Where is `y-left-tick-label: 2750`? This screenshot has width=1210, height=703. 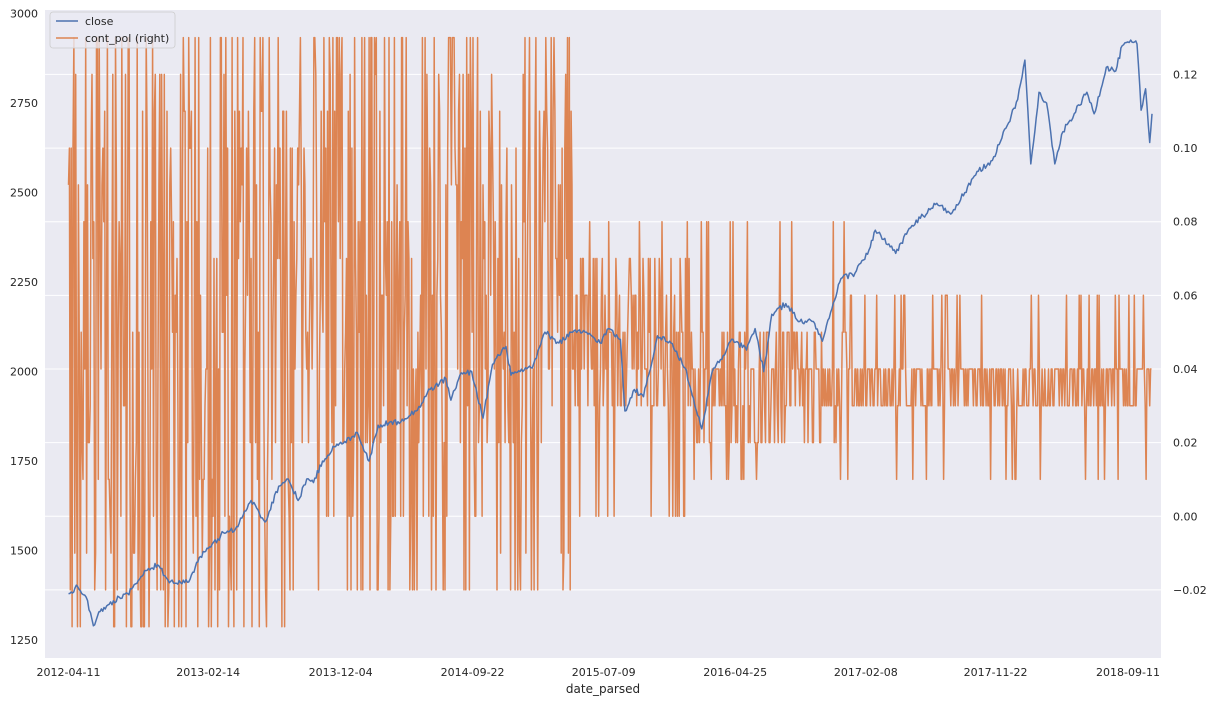 y-left-tick-label: 2750 is located at coordinates (24, 103).